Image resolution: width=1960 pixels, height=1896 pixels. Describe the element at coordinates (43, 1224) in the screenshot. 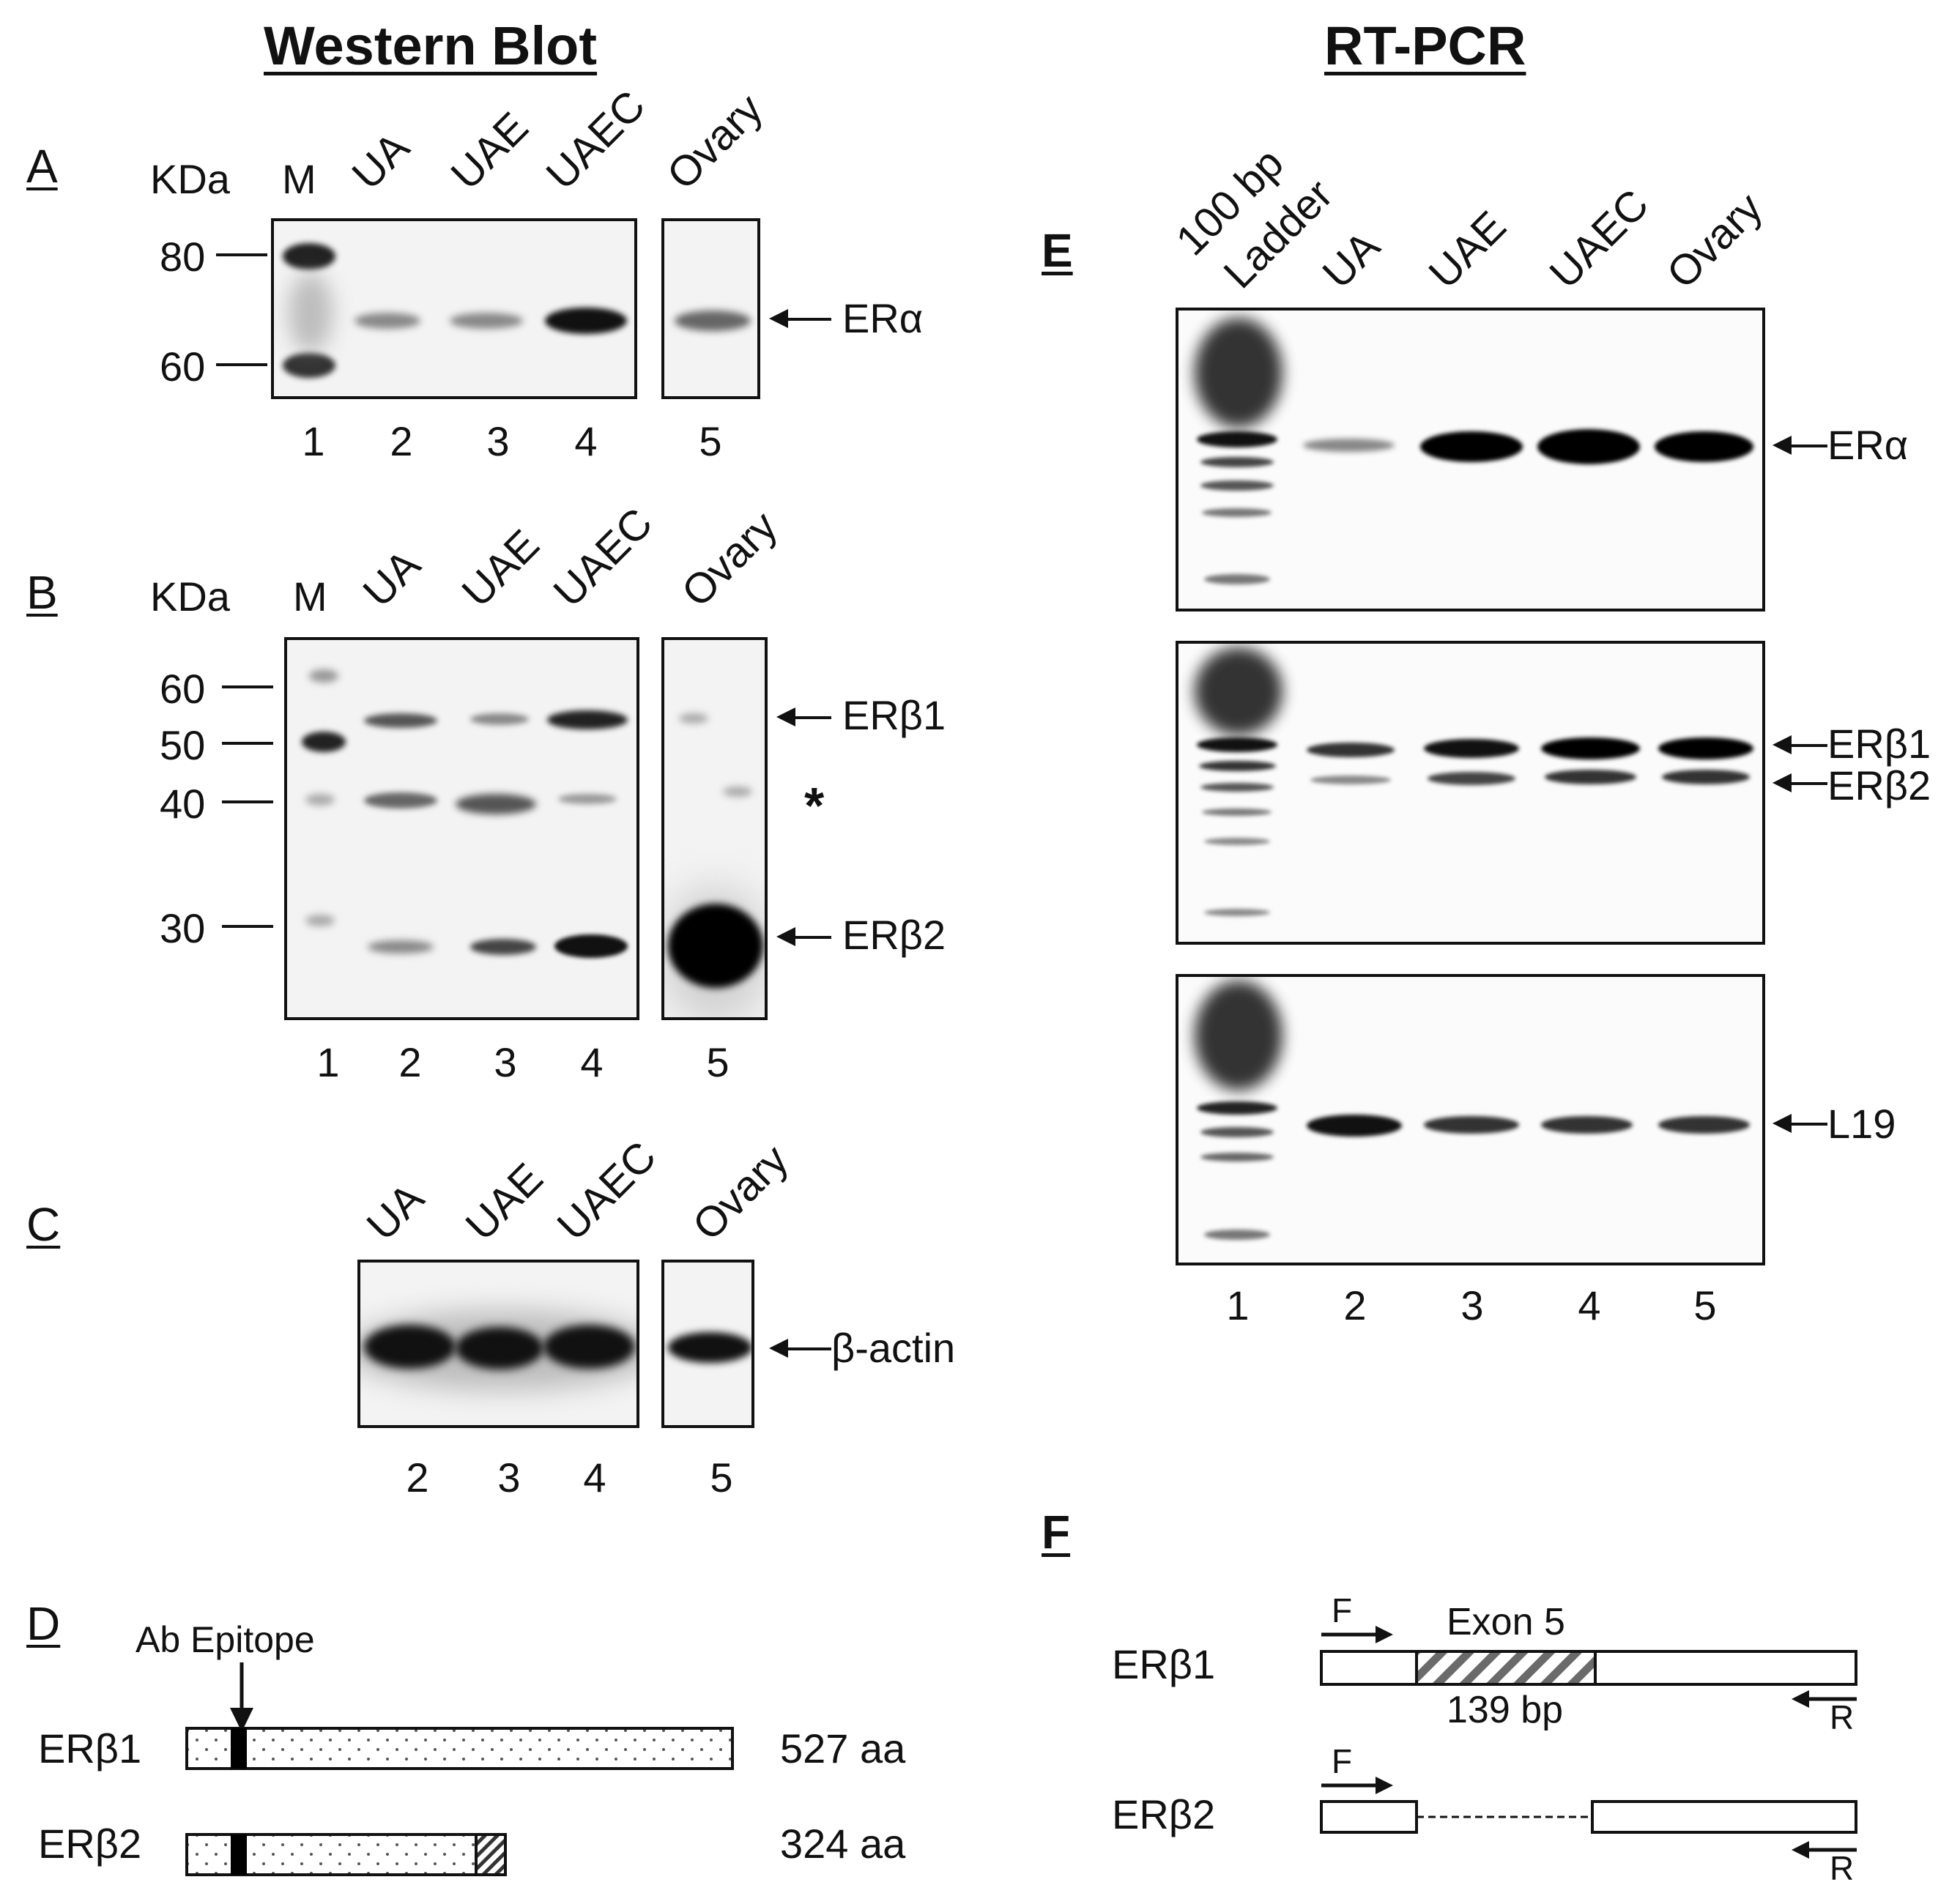

I see `panel-c-label: C` at that location.